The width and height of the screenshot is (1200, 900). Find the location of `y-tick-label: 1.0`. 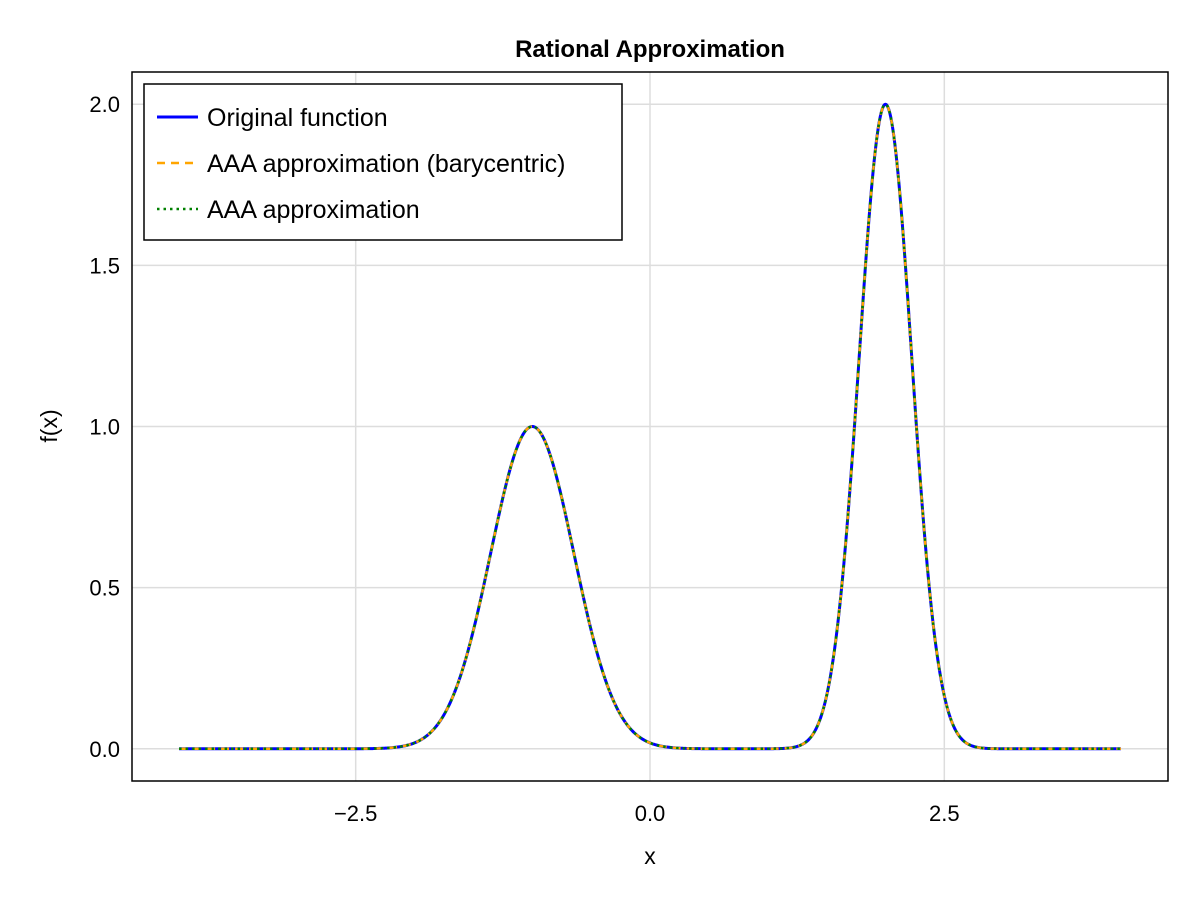

y-tick-label: 1.0 is located at coordinates (104, 427).